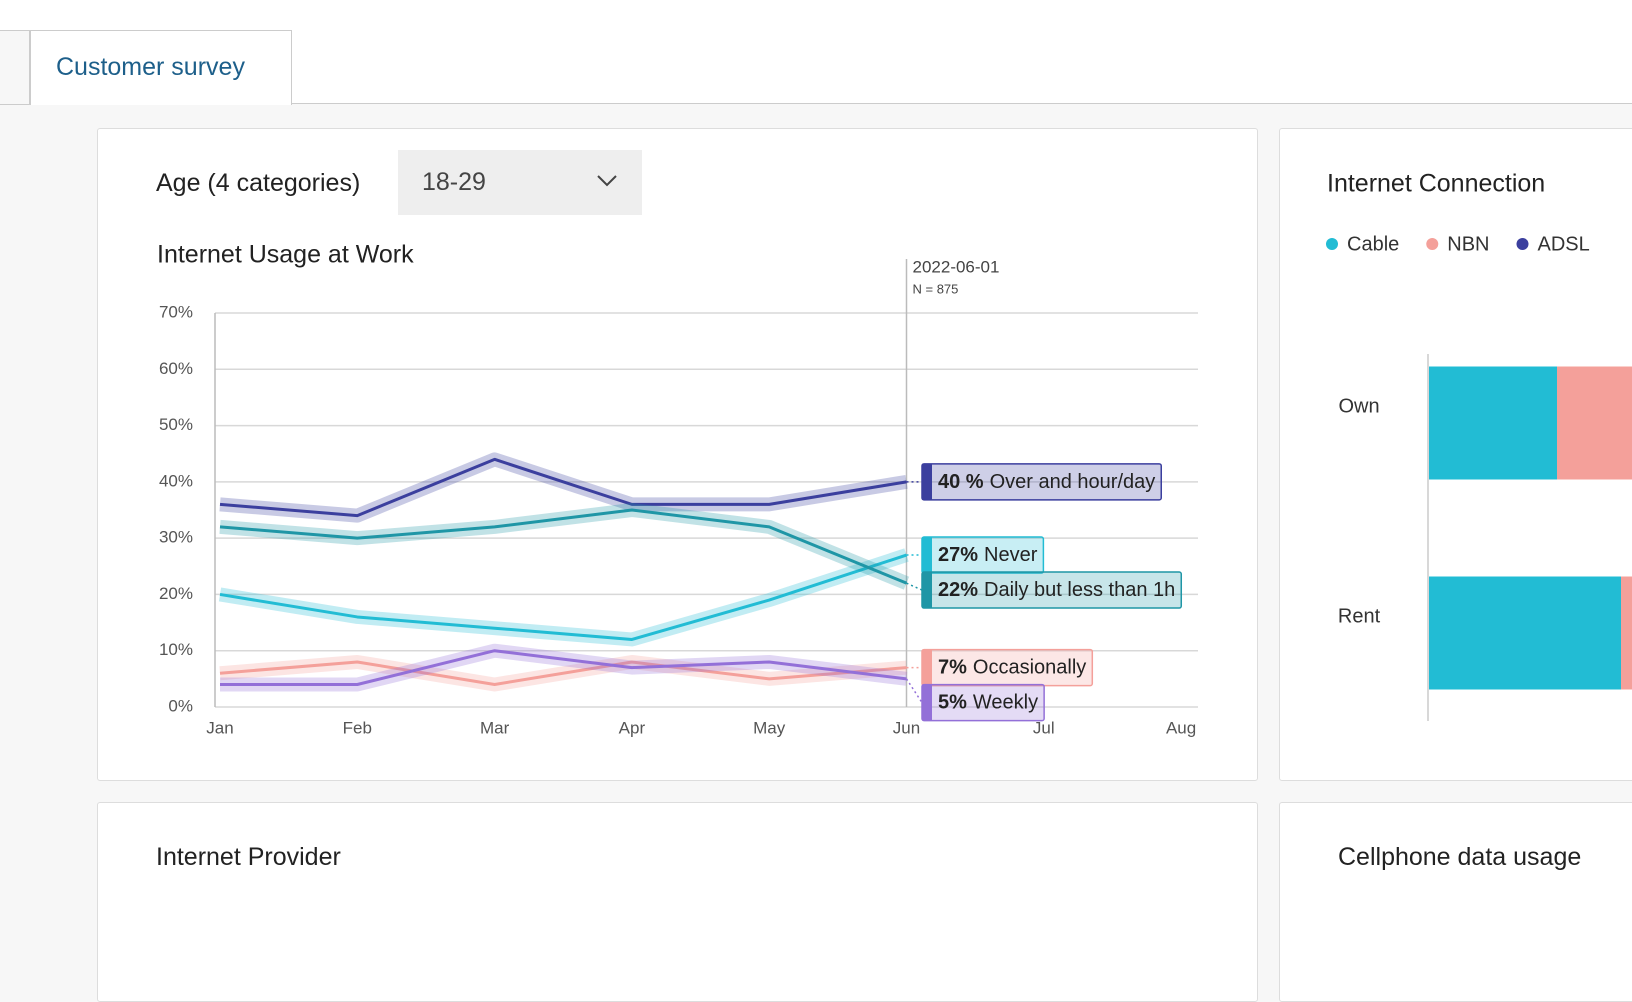 Image resolution: width=1632 pixels, height=1002 pixels. Describe the element at coordinates (176, 480) in the screenshot. I see `y-tick-label: 40%` at that location.